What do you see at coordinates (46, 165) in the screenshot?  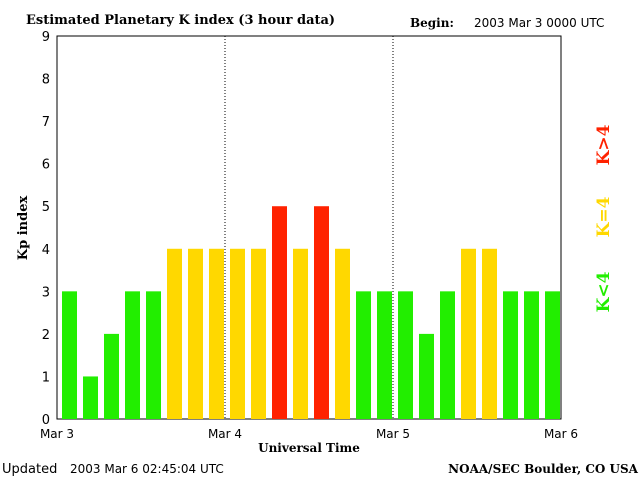 I see `y-tick-label: 6` at bounding box center [46, 165].